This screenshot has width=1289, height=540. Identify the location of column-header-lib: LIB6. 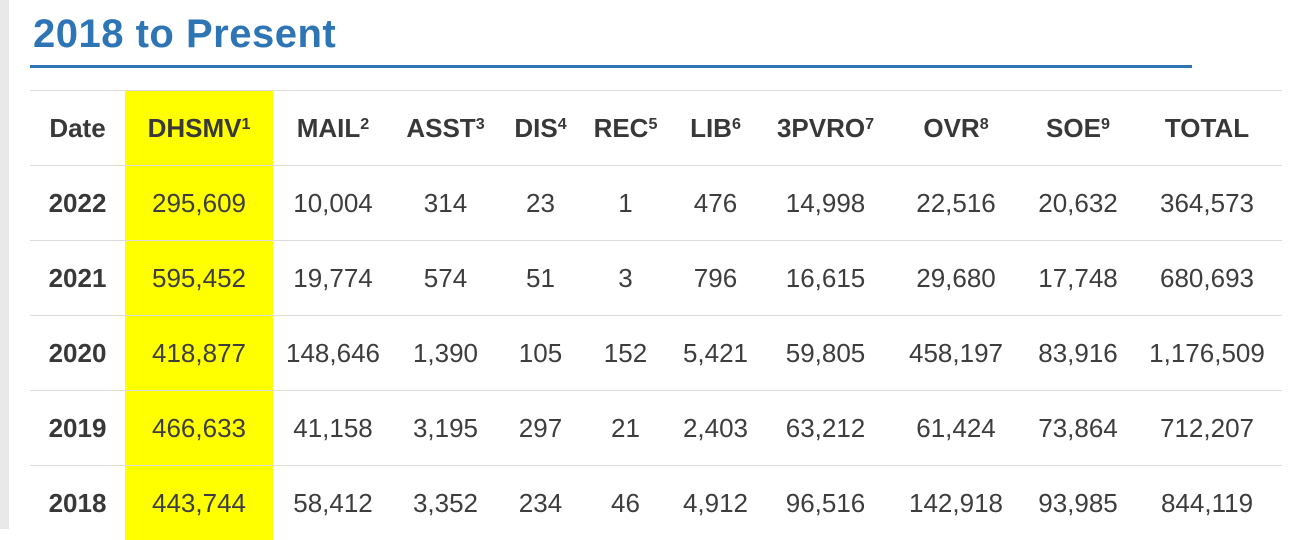
(715, 128).